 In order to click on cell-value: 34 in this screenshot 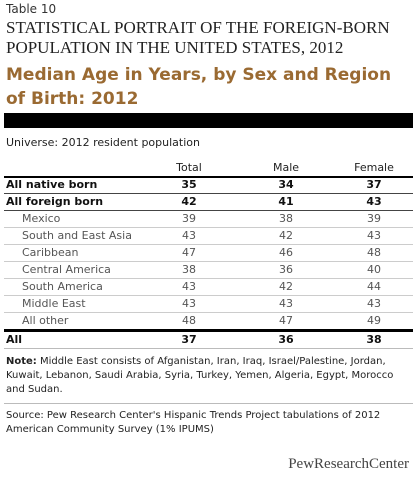, I will do `click(286, 184)`.